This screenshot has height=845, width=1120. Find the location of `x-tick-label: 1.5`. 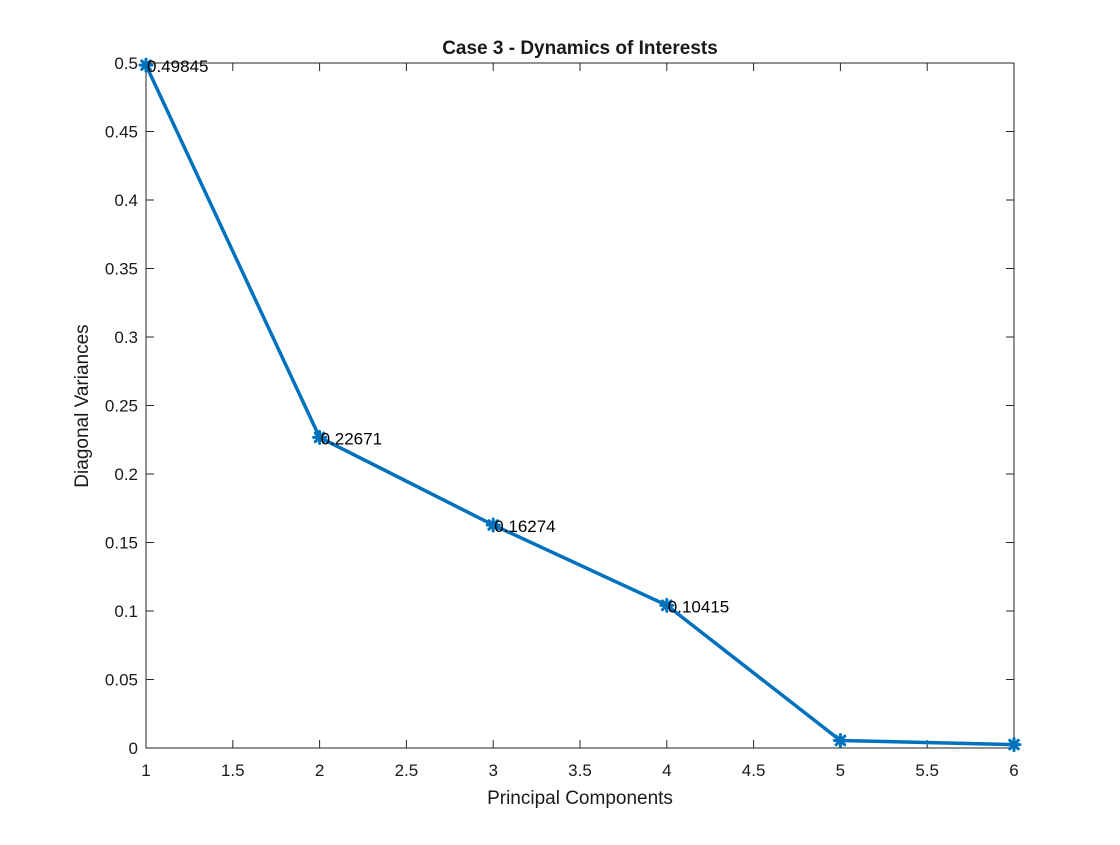

x-tick-label: 1.5 is located at coordinates (233, 770).